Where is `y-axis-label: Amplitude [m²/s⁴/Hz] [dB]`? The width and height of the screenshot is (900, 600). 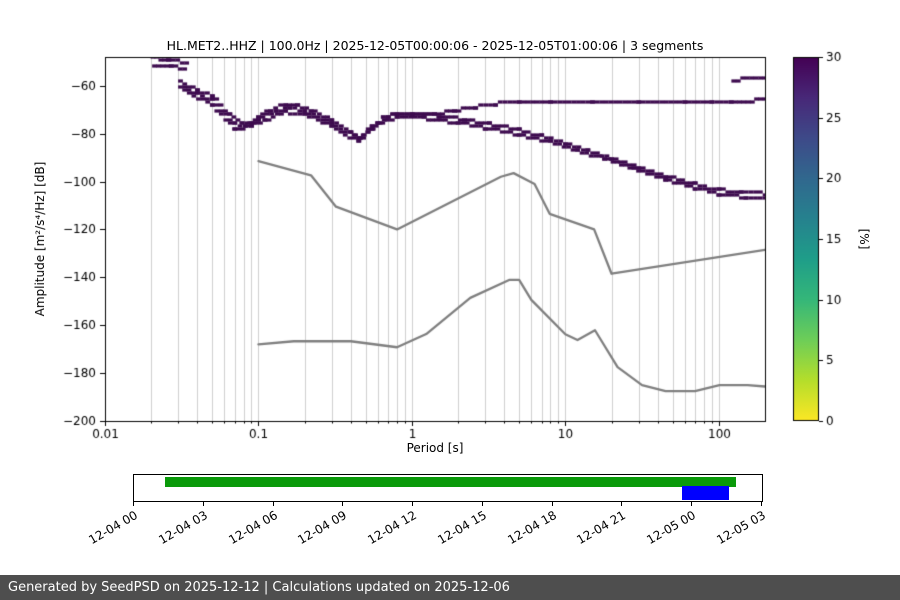 y-axis-label: Amplitude [m²/s⁴/Hz] [dB] is located at coordinates (40, 239).